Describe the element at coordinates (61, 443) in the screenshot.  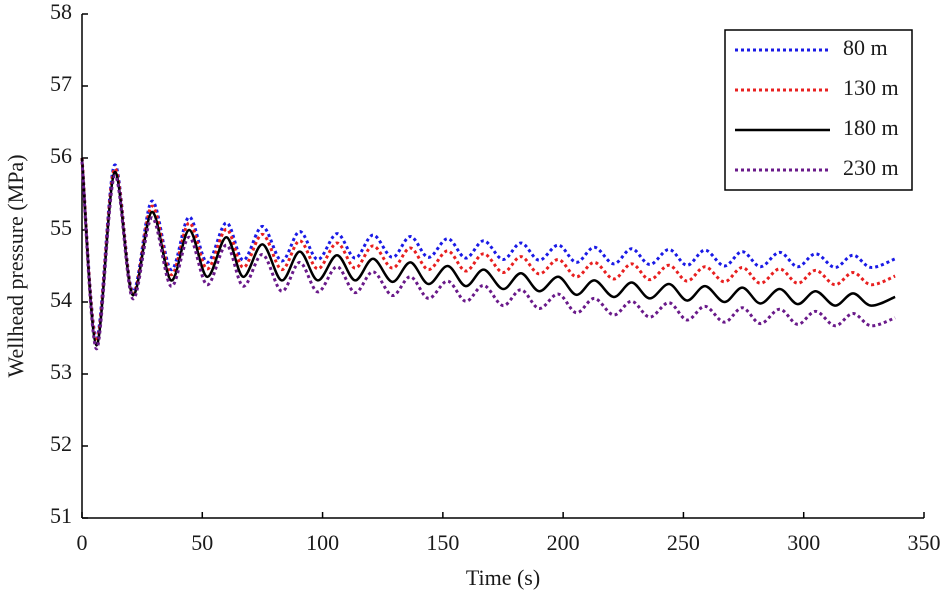
I see `y-tick-label: 52` at that location.